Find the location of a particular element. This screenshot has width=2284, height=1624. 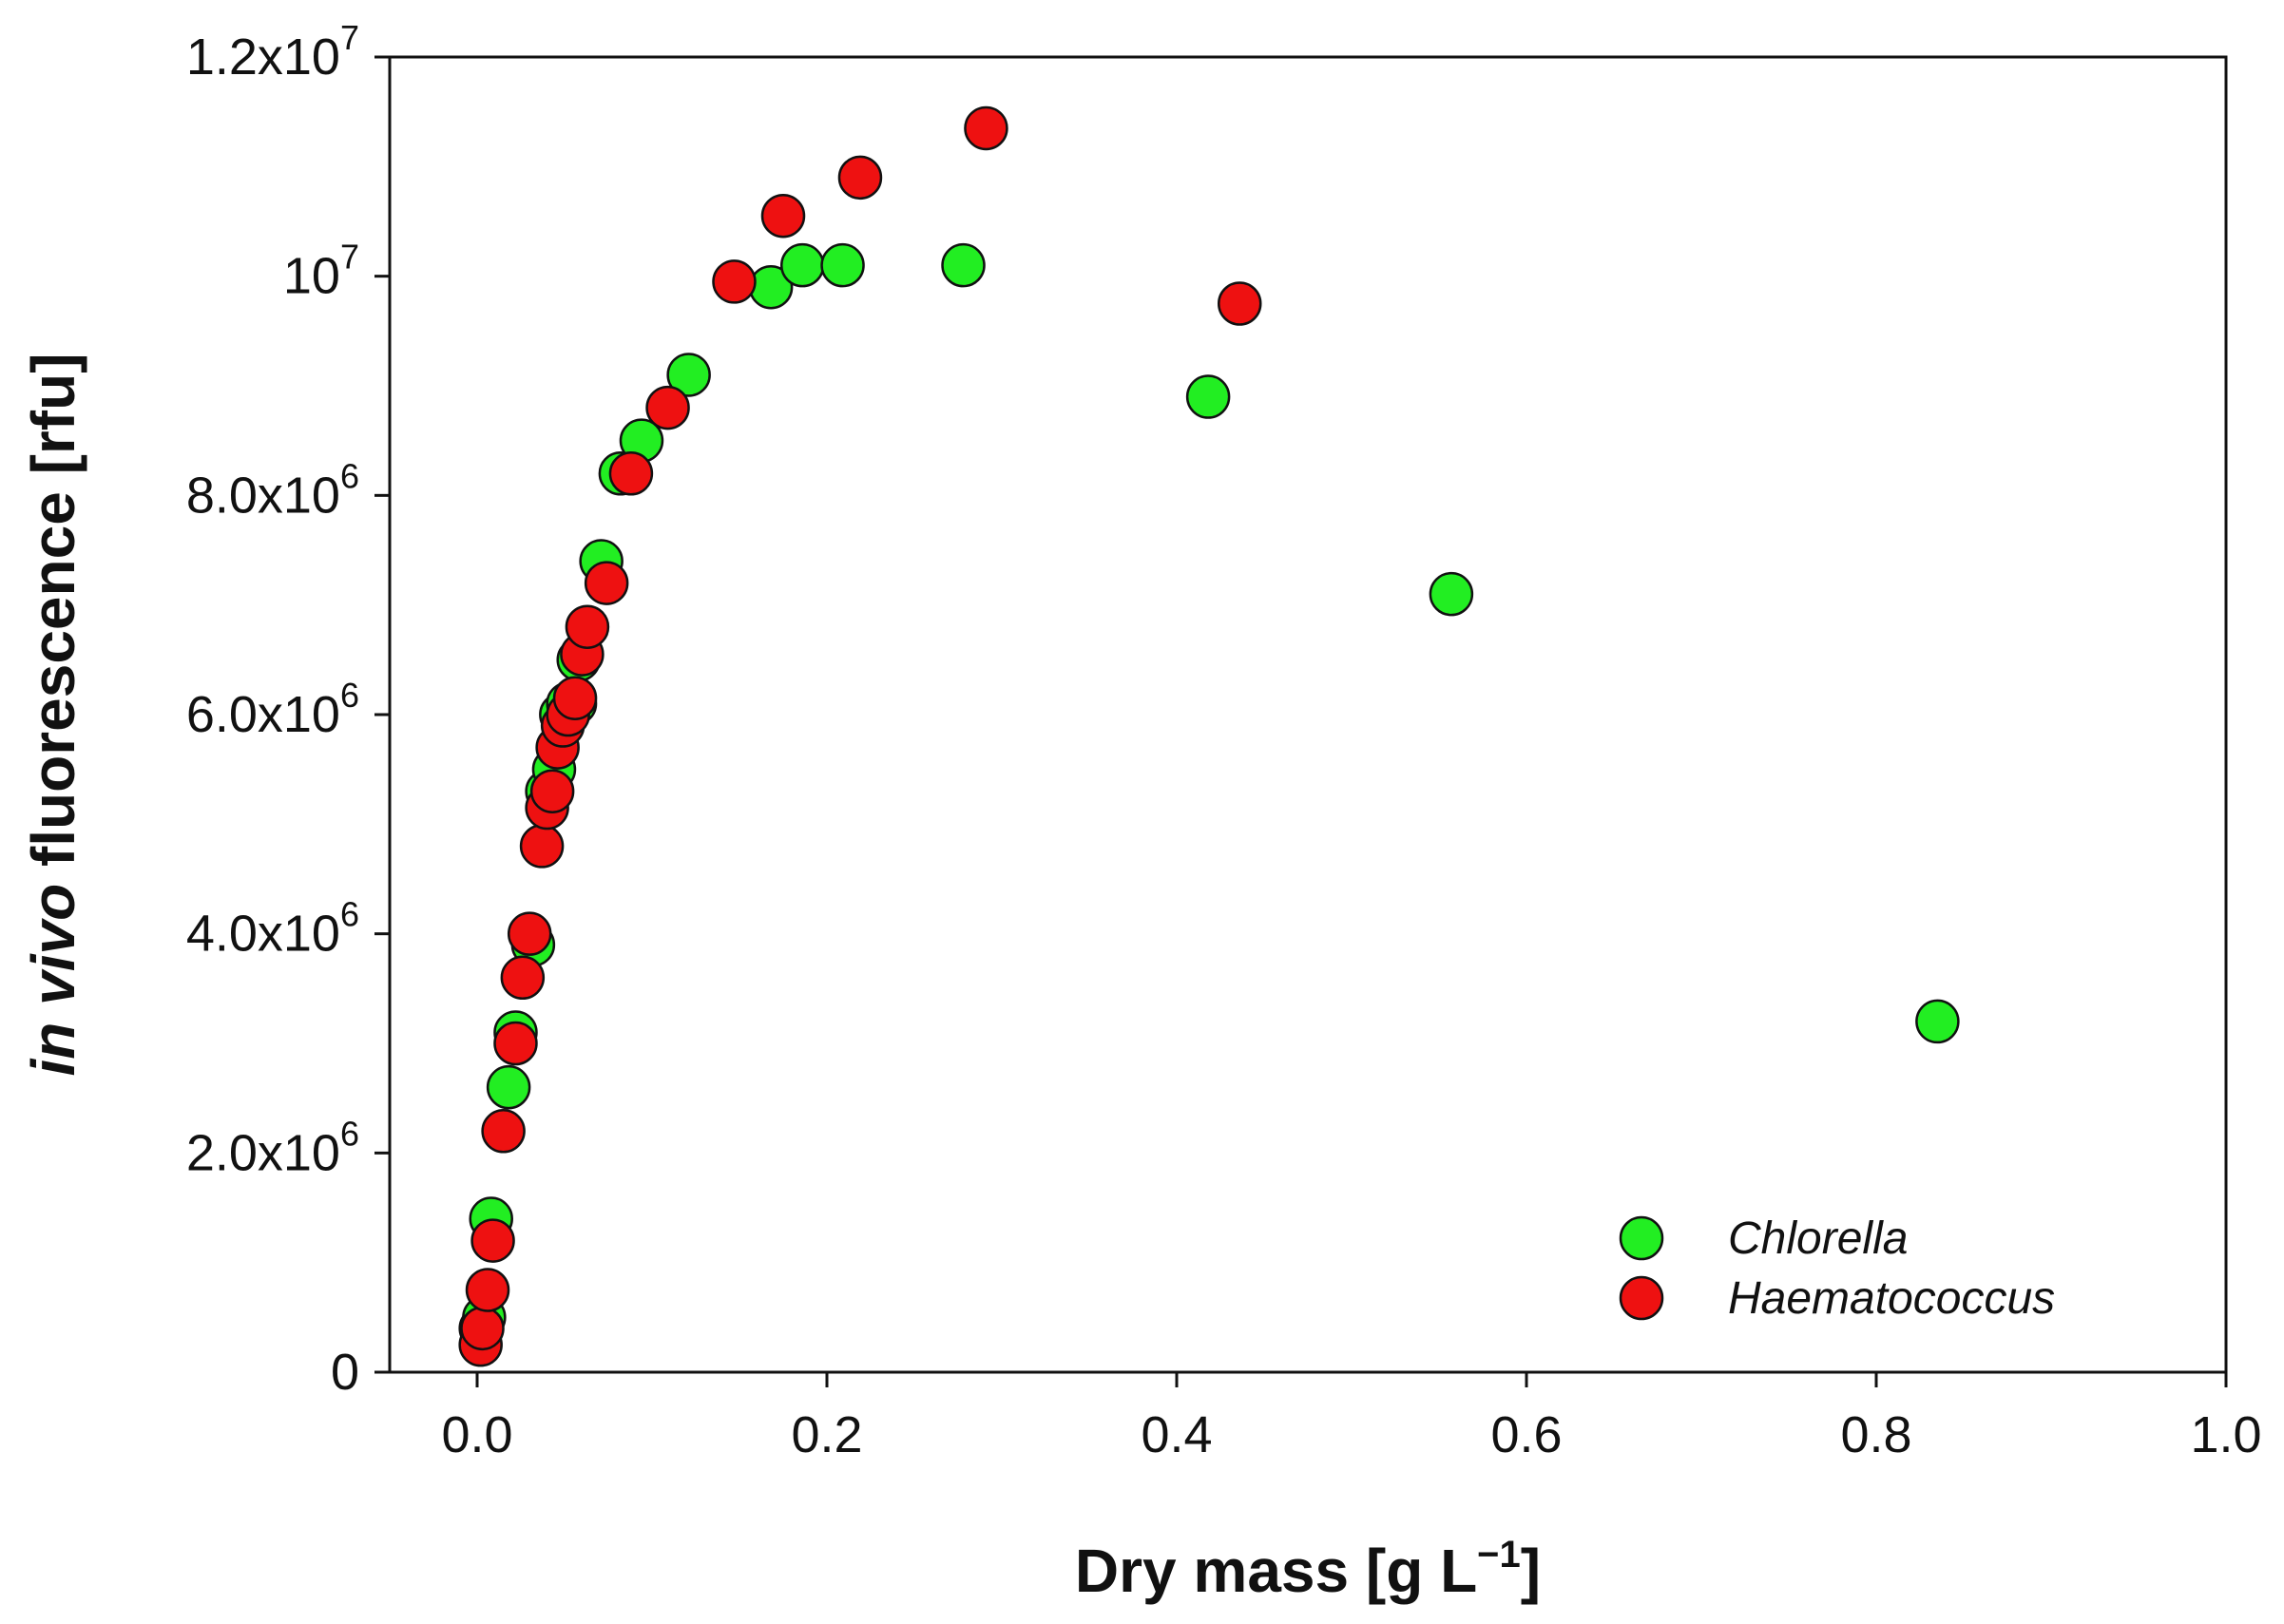

legend-label-chlorella: Chlorella is located at coordinates (1818, 1238).